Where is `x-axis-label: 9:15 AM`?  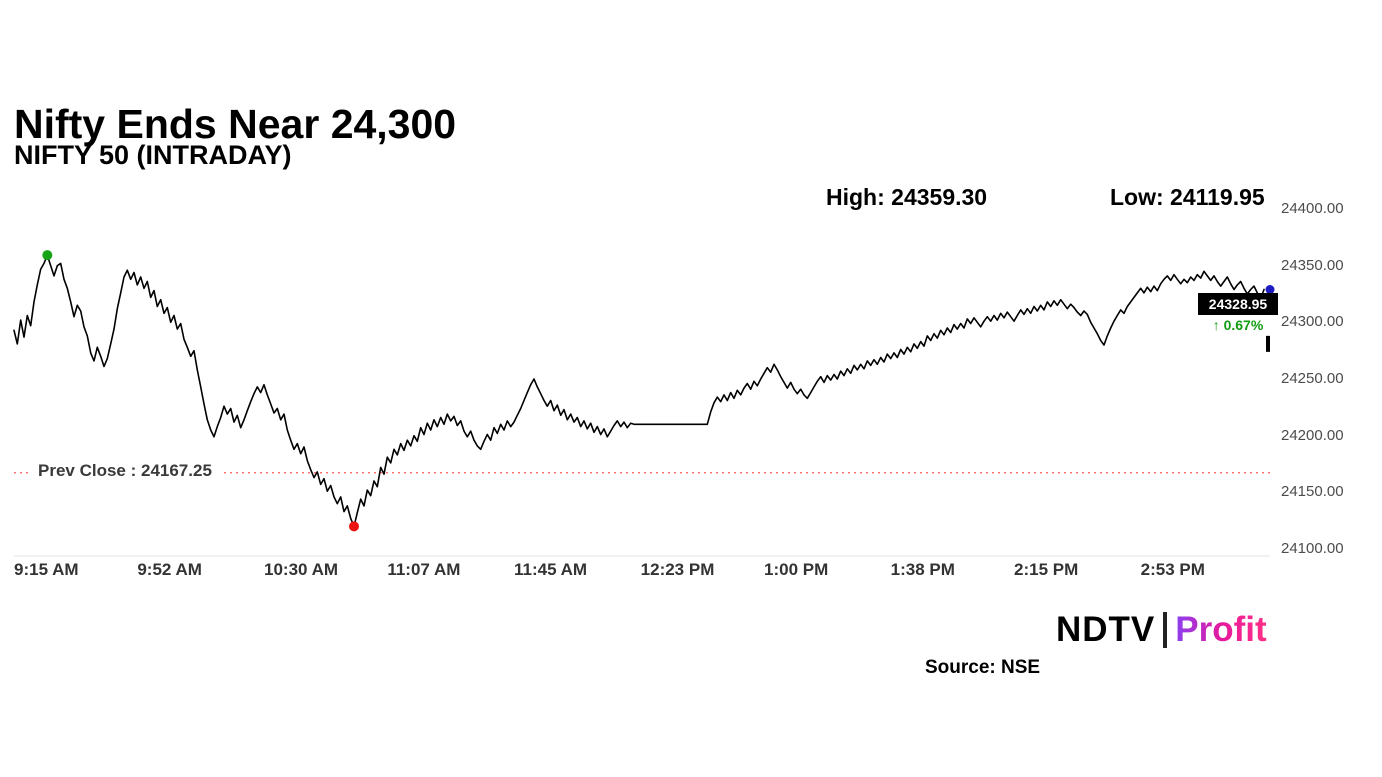 x-axis-label: 9:15 AM is located at coordinates (46, 569).